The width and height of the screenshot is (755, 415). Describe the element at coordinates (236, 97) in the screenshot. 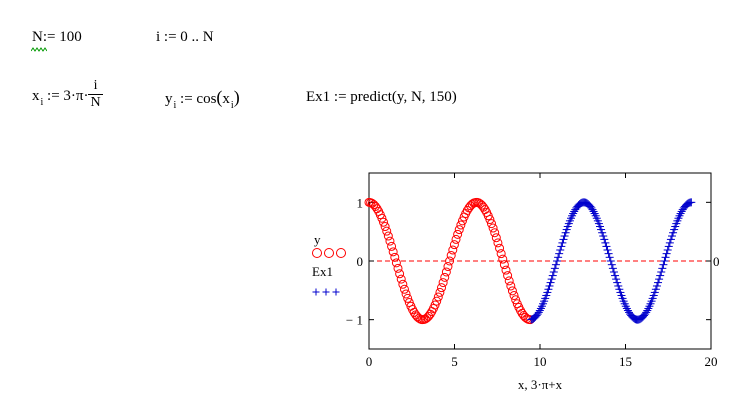

I see `def-y-paren-close: )` at that location.